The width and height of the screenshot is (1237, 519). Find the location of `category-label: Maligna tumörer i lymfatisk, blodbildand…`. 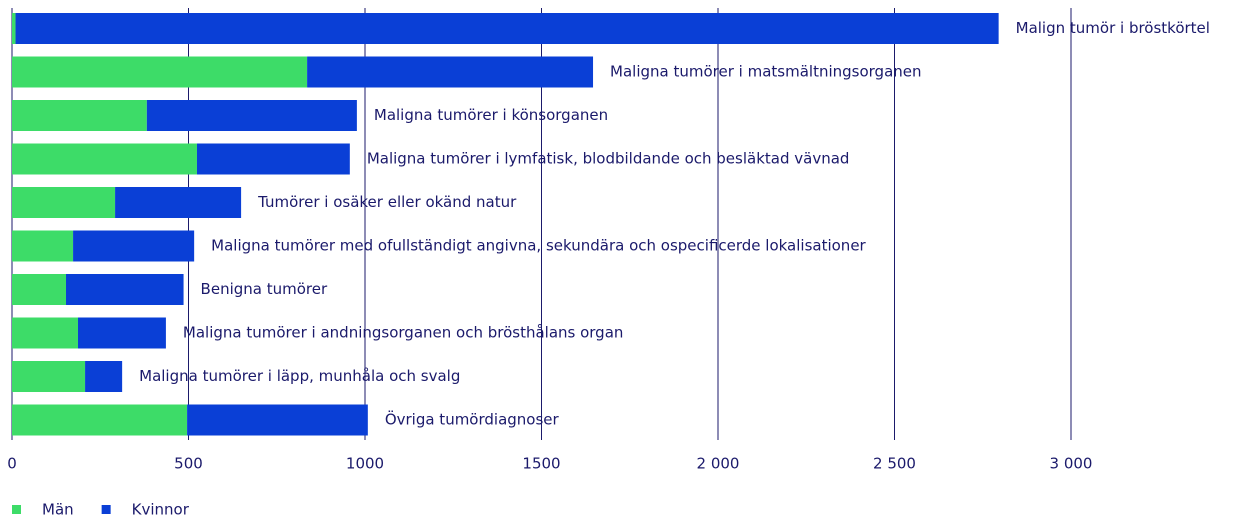

category-label: Maligna tumörer i lymfatisk, blodbildand… is located at coordinates (608, 159).